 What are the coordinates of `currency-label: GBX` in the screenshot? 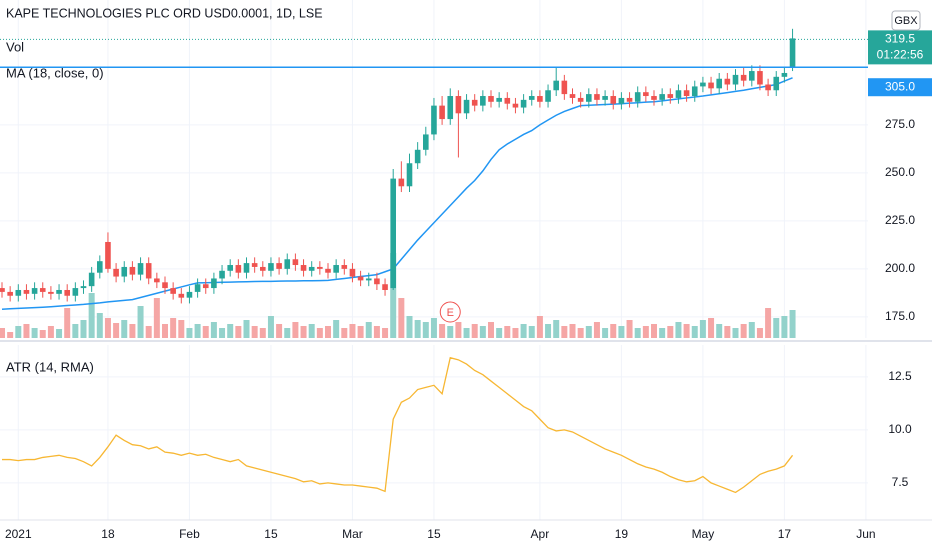 It's located at (906, 21).